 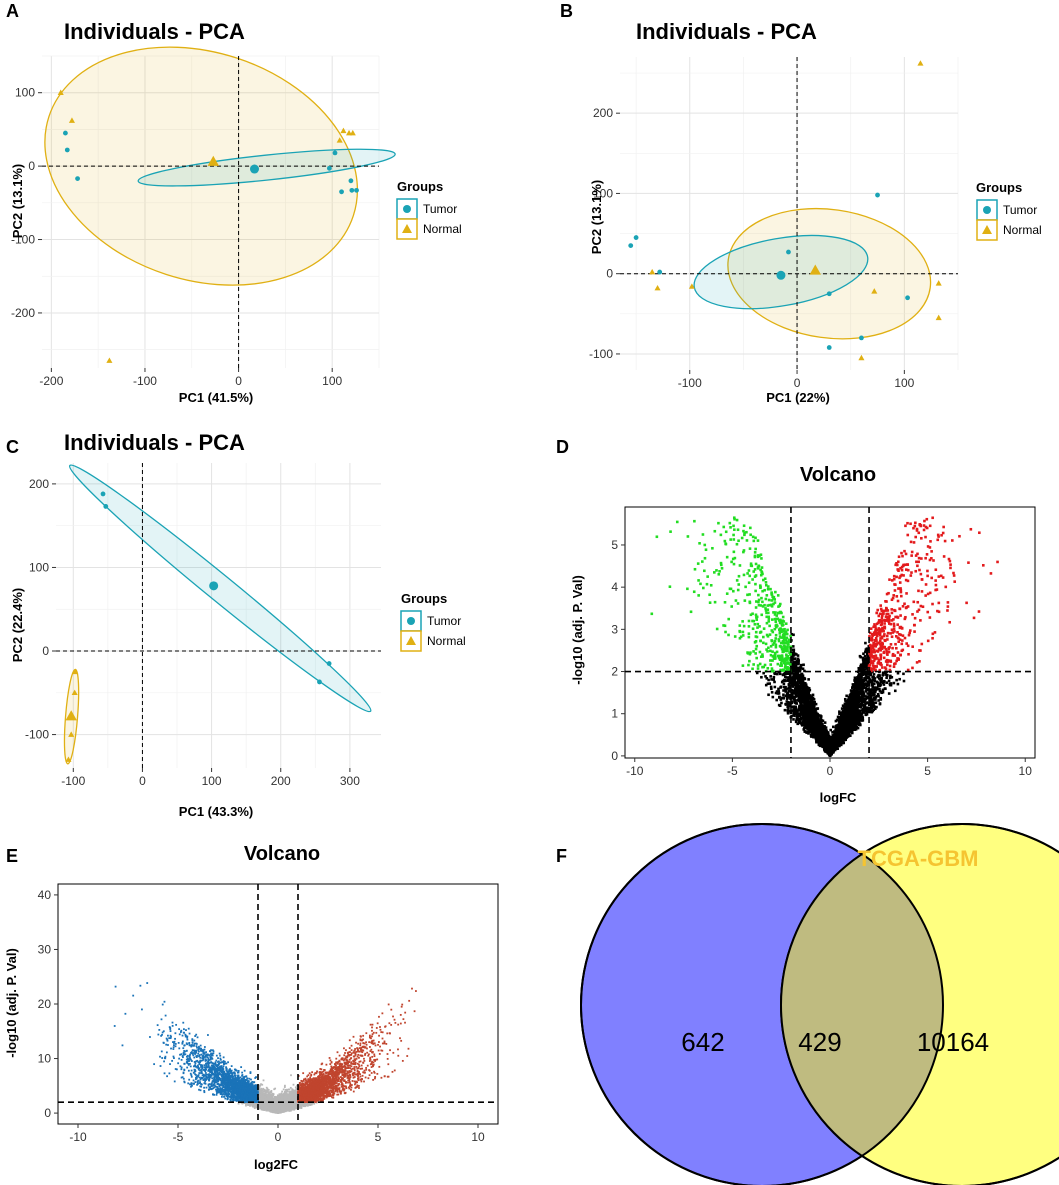 I want to click on point-normal, so click(x=938, y=283).